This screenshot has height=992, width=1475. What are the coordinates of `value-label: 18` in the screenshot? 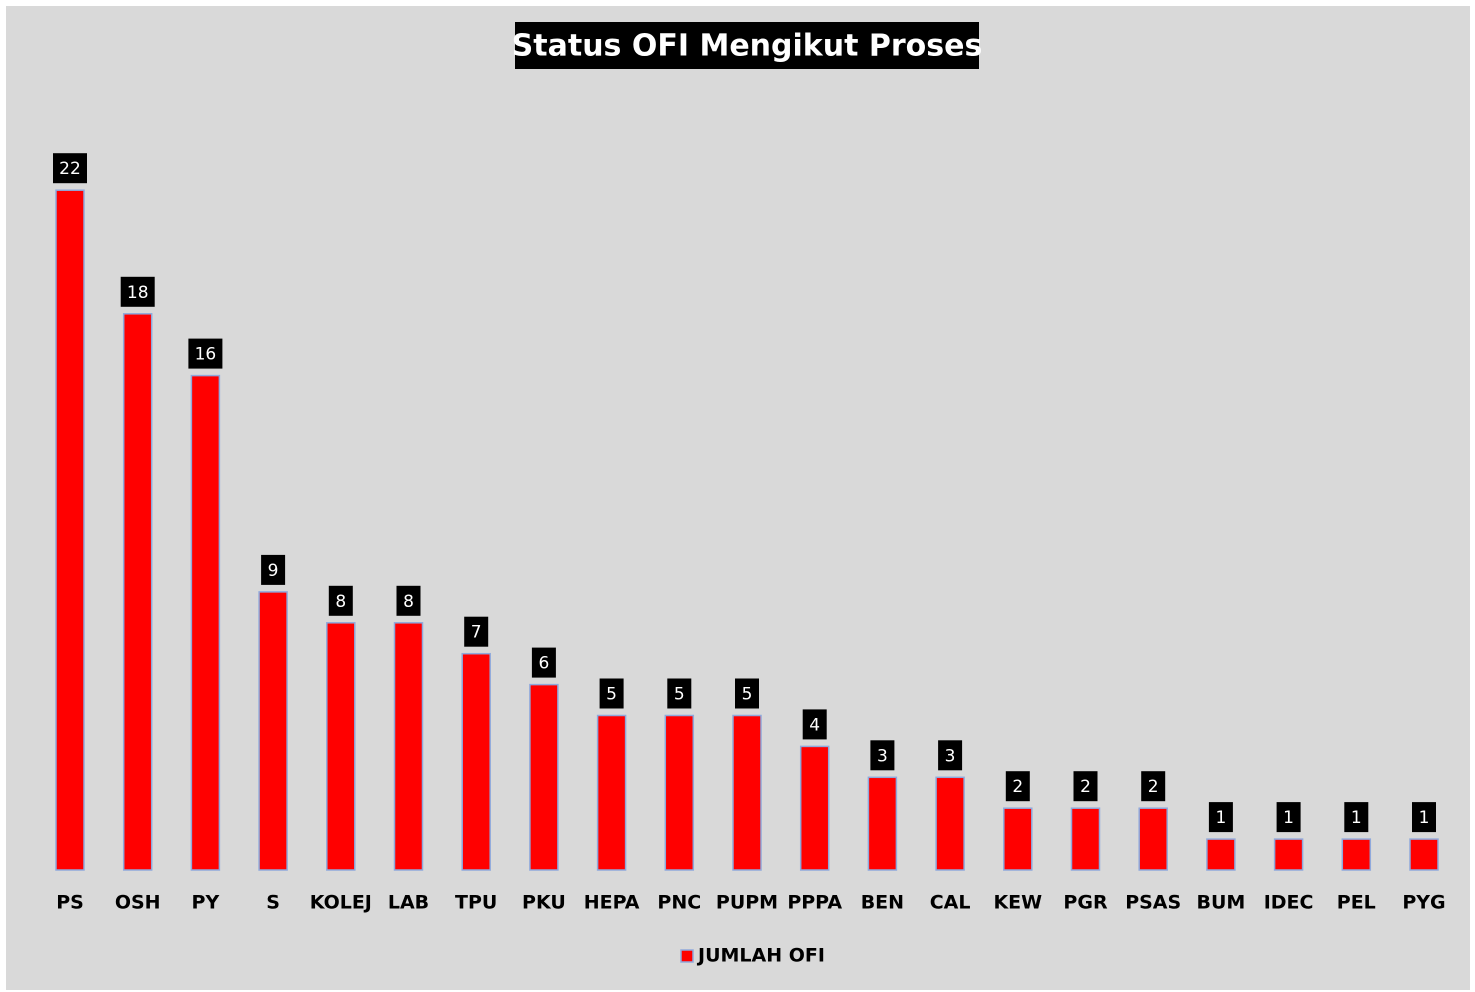 It's located at (138, 293).